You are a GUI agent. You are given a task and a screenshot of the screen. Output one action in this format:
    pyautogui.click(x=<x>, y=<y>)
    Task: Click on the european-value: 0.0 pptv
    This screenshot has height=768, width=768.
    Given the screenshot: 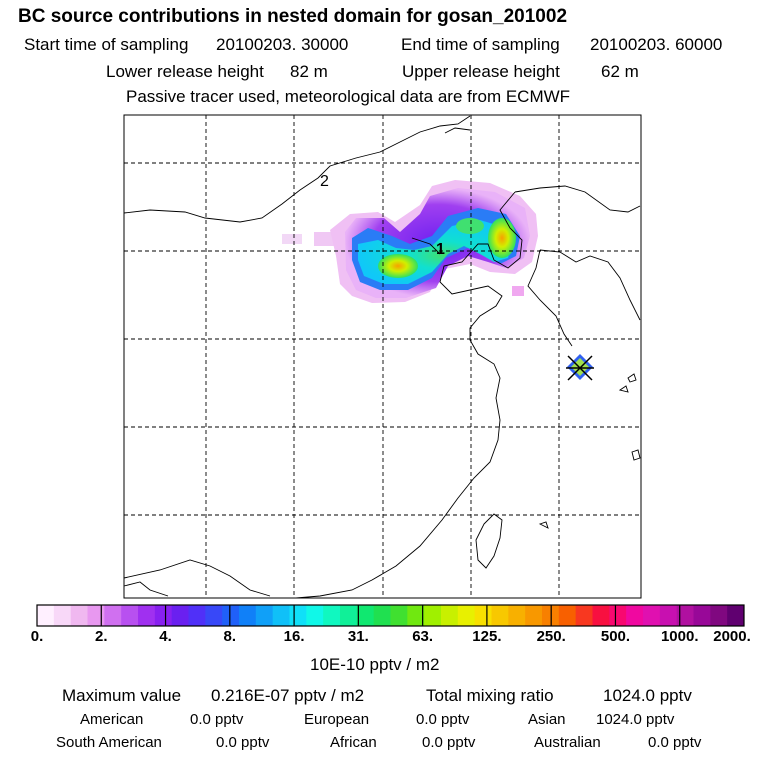 What is the action you would take?
    pyautogui.click(x=443, y=719)
    